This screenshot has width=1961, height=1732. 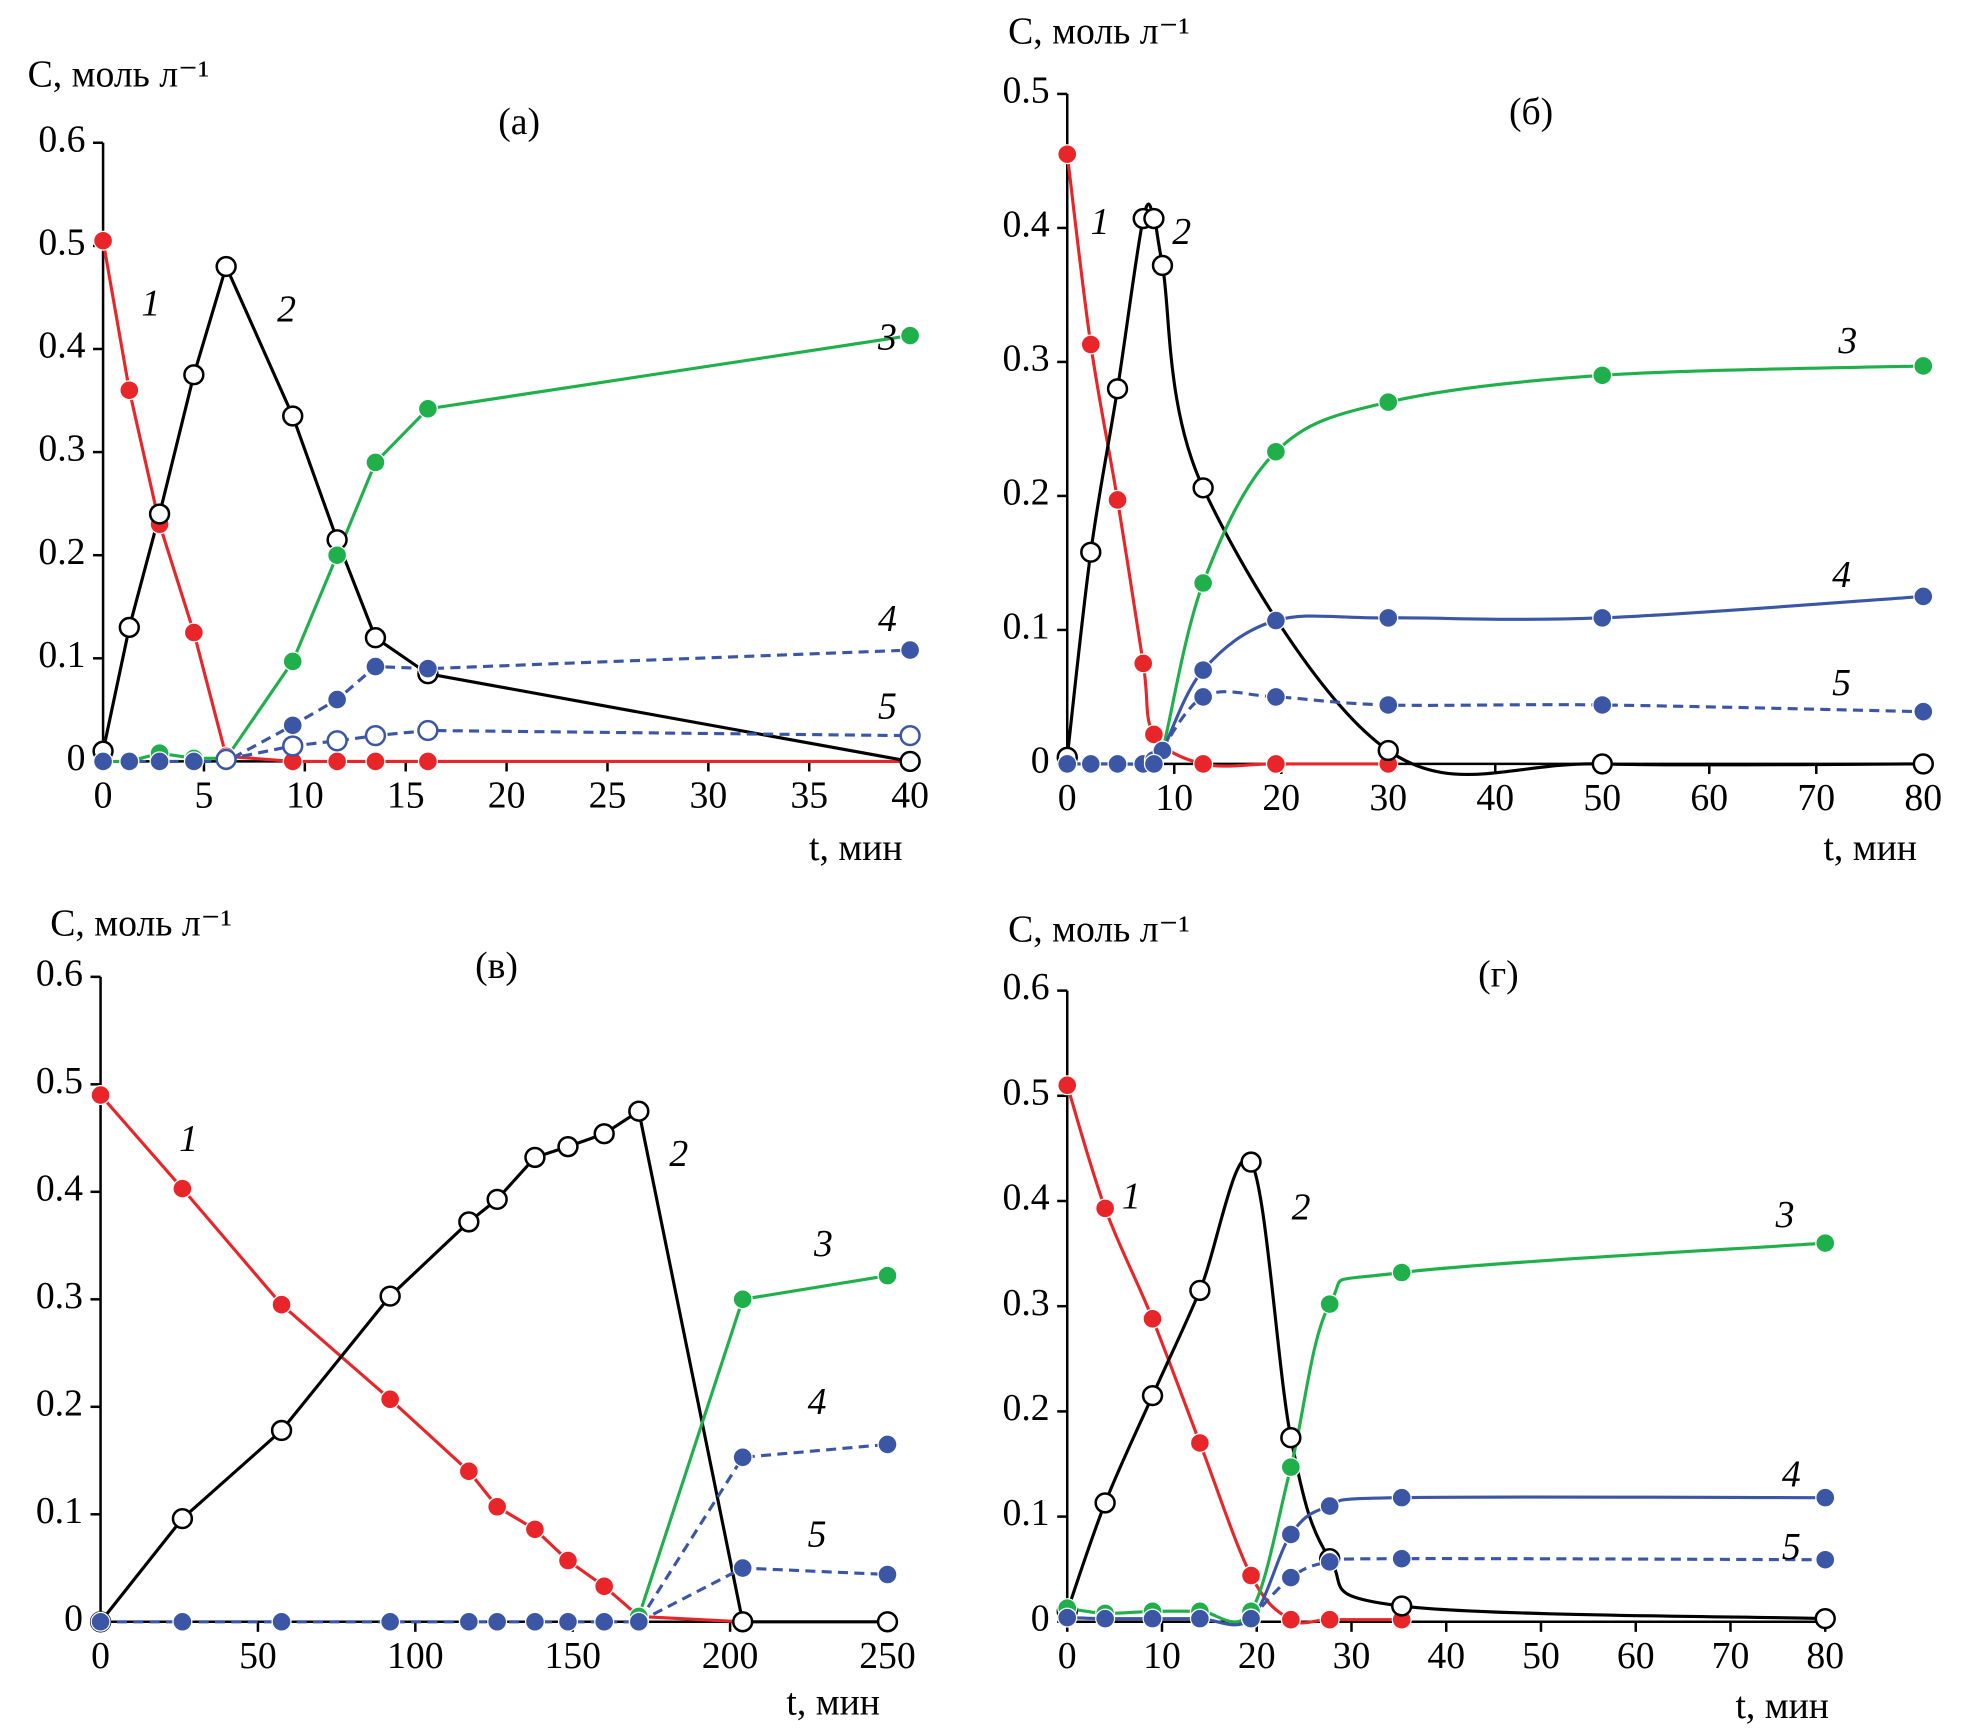 I want to click on y-tick-label: 0.2, so click(x=1026, y=493).